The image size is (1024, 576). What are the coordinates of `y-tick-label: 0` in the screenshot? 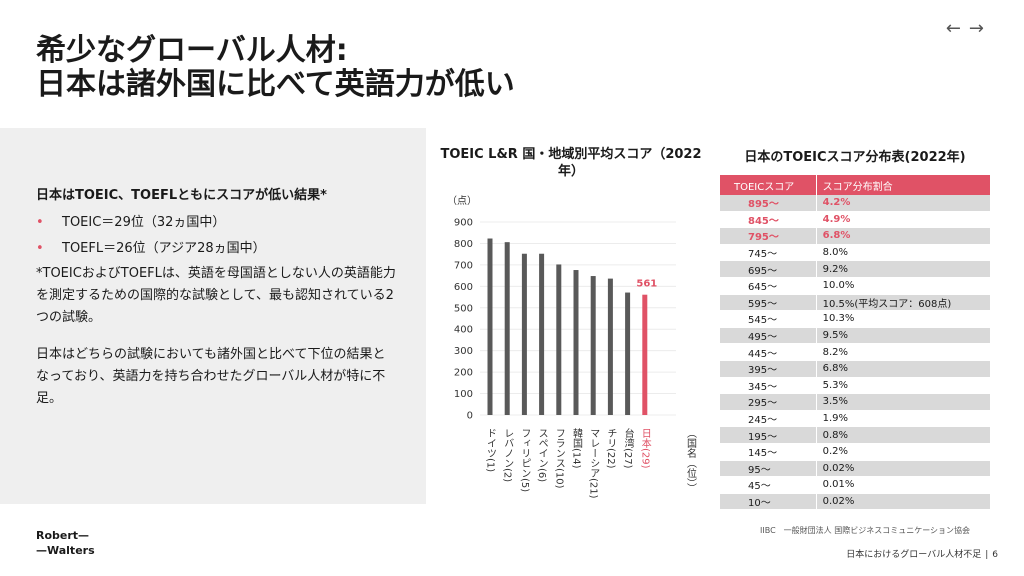 It's located at (470, 416).